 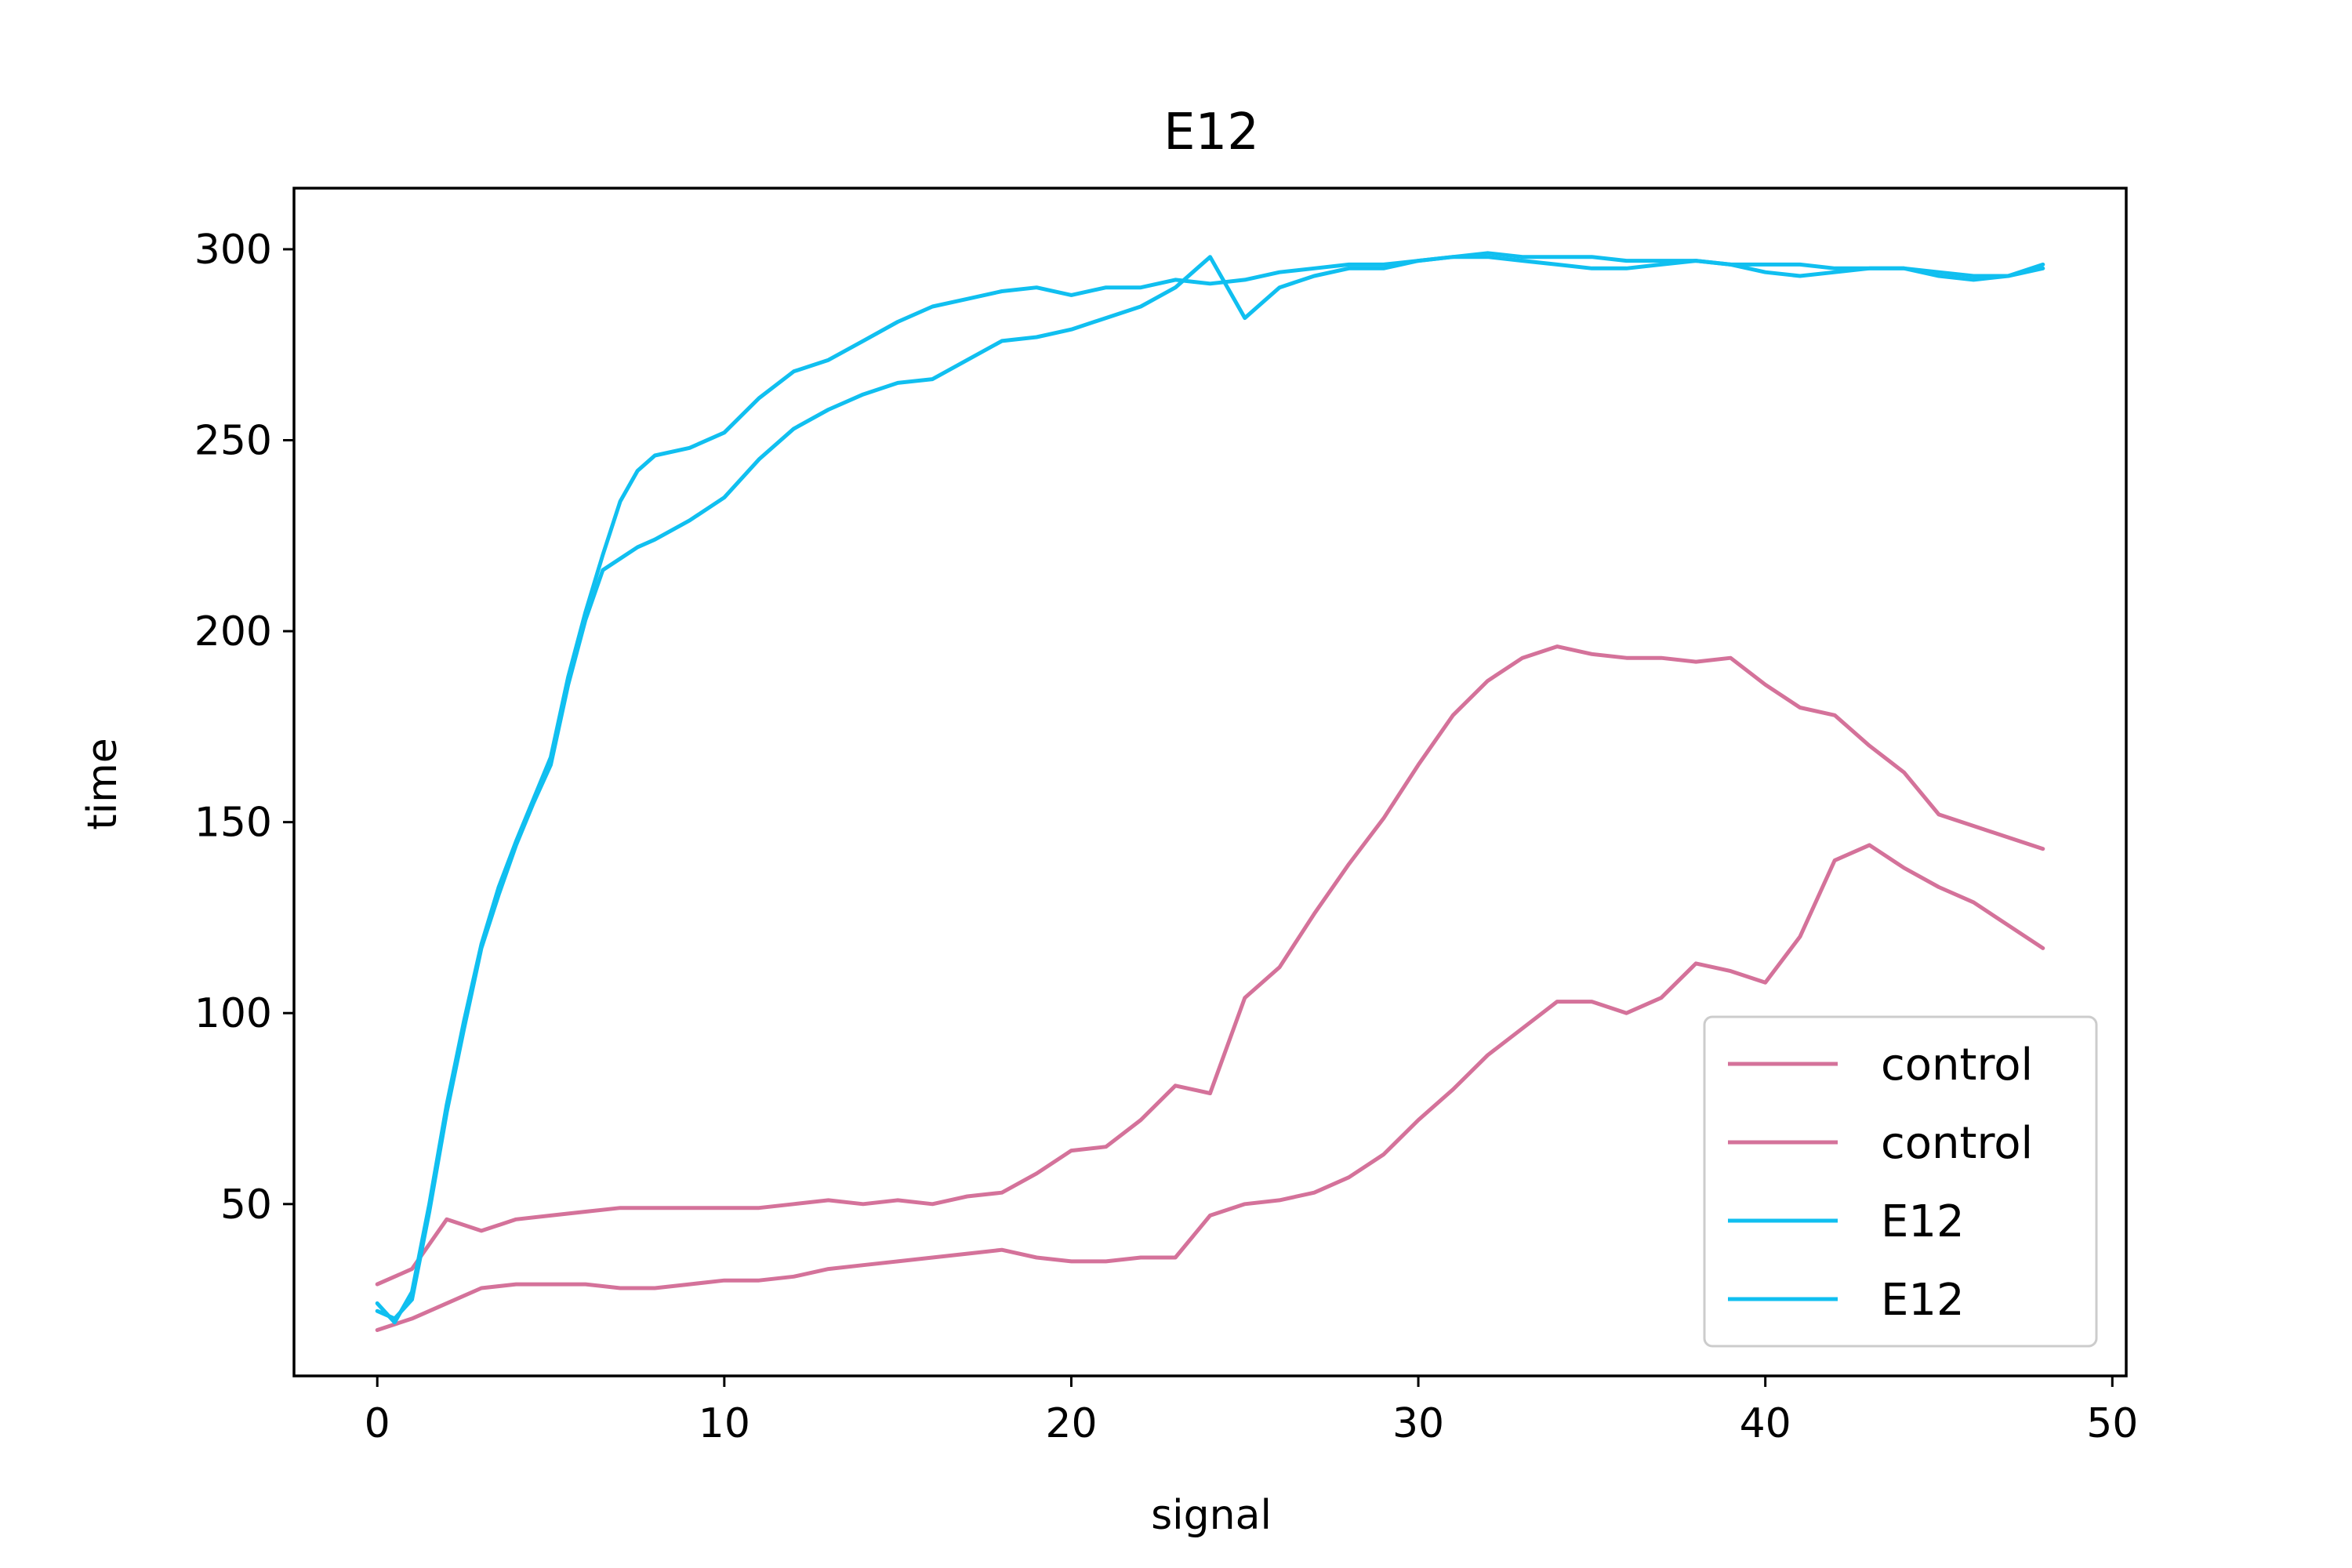 I want to click on x-tick-label: 20, so click(x=1071, y=1423).